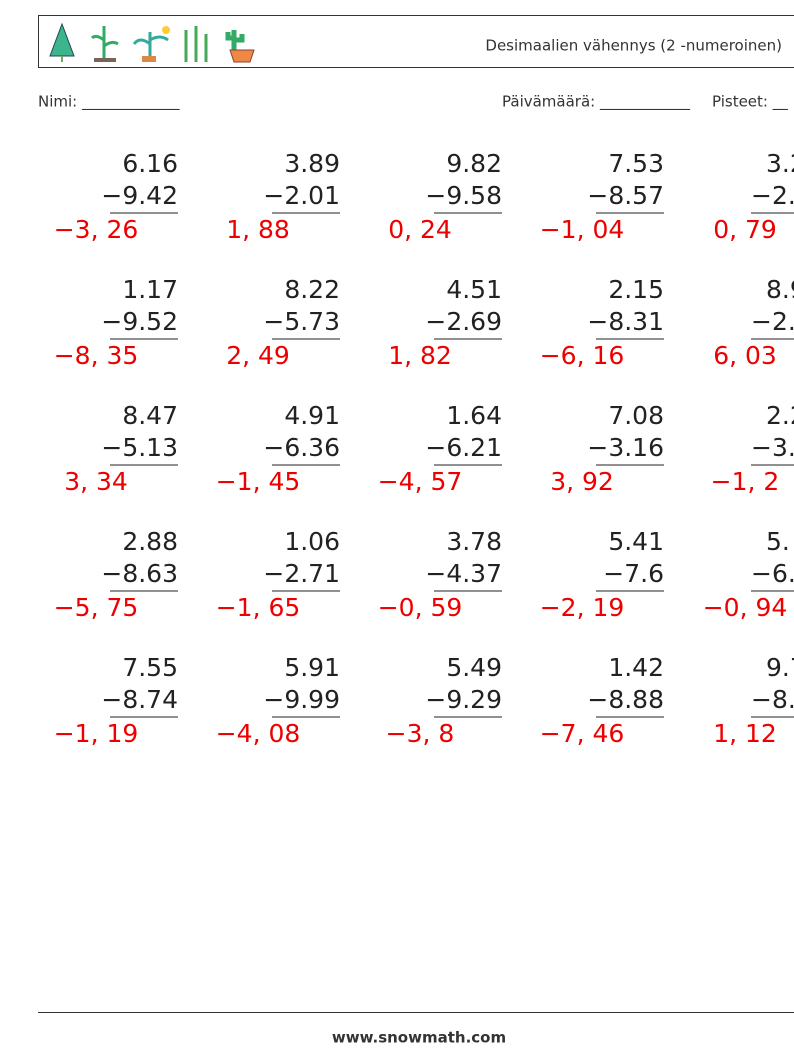 The image size is (794, 1053). Describe the element at coordinates (780, 289) in the screenshot. I see `minuend: 8.9` at that location.